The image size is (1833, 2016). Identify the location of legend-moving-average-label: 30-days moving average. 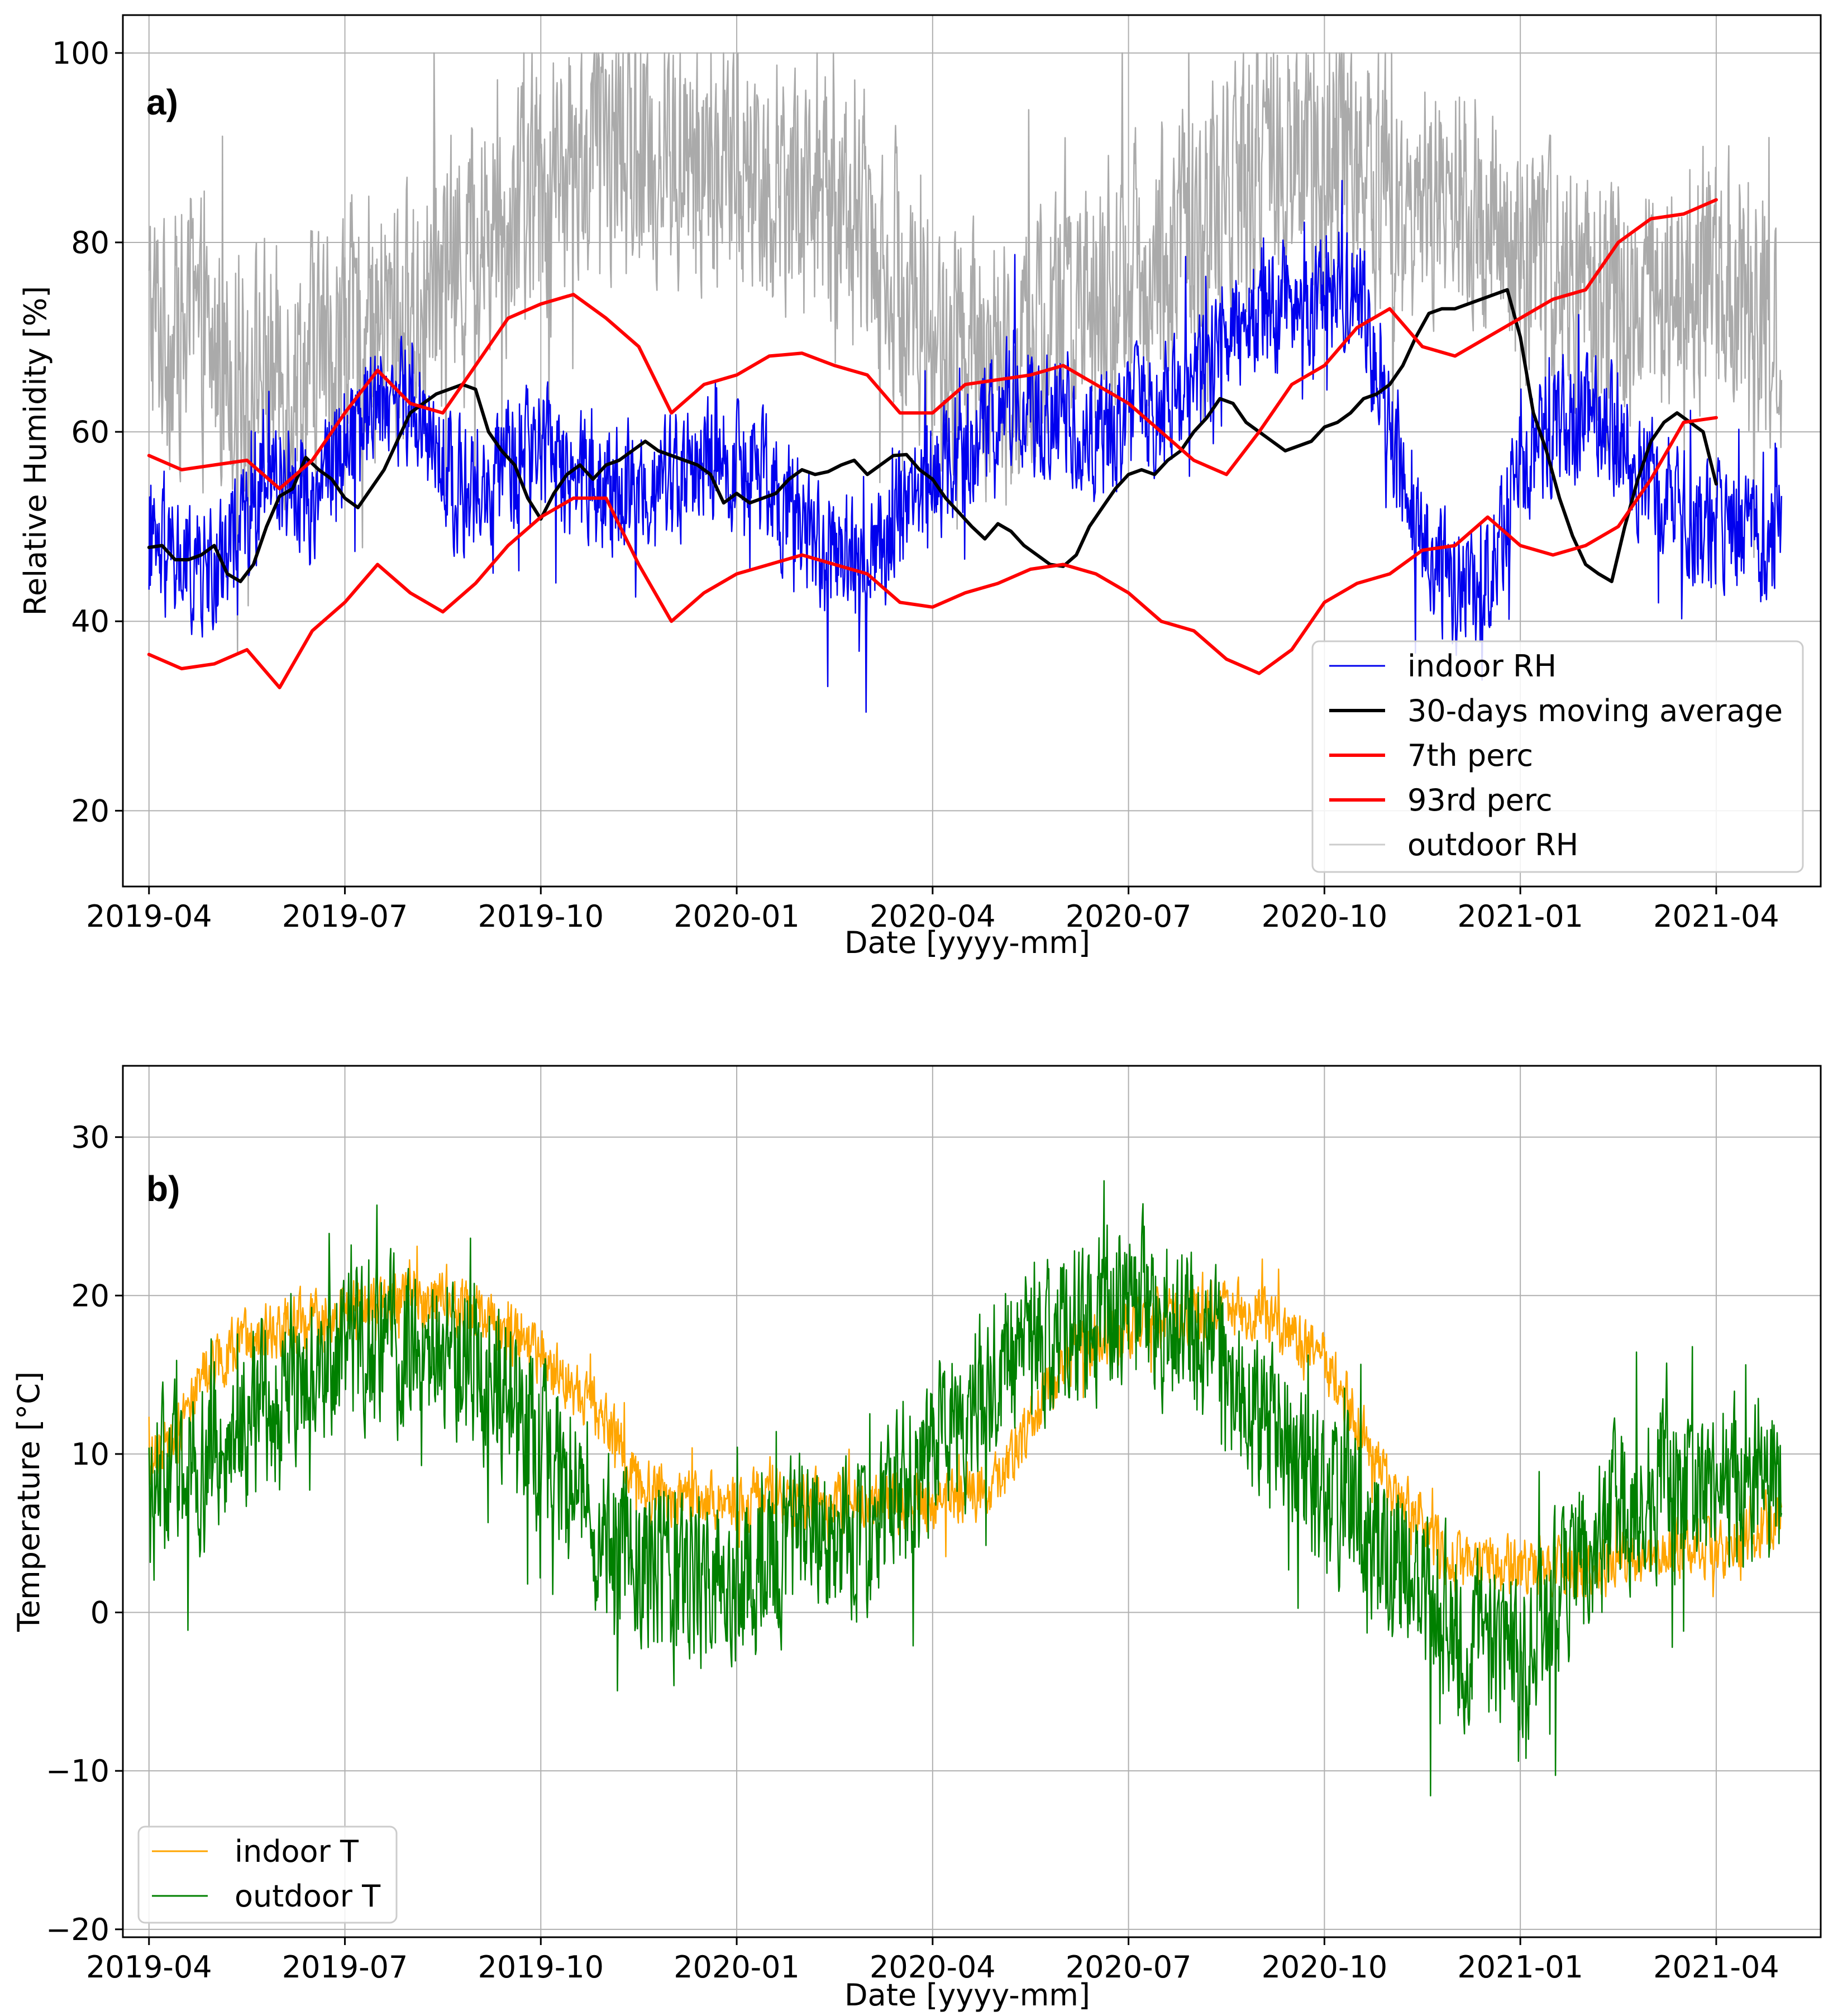
(1595, 710).